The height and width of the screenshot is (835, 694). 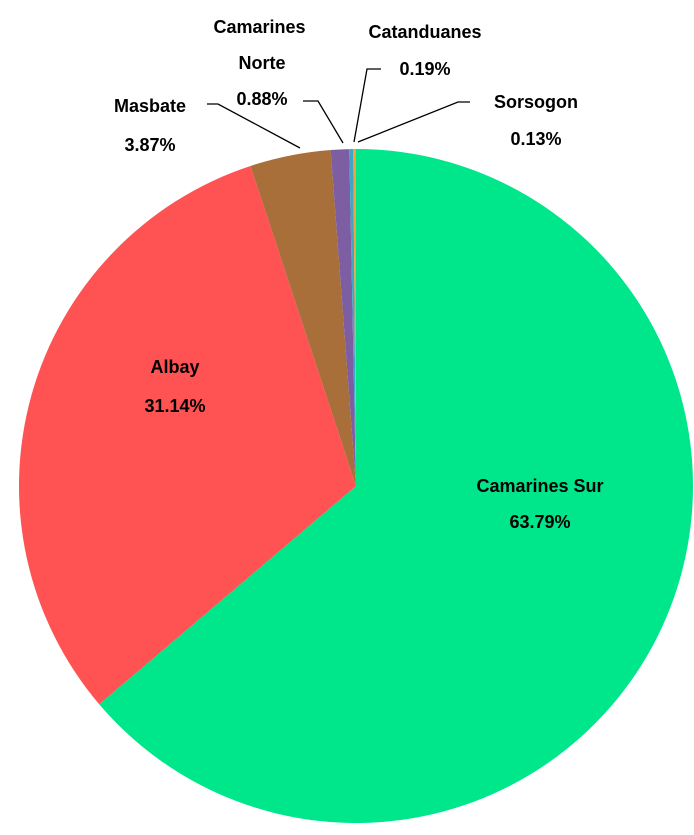 What do you see at coordinates (261, 27) in the screenshot?
I see `slice-name-line: Camarines` at bounding box center [261, 27].